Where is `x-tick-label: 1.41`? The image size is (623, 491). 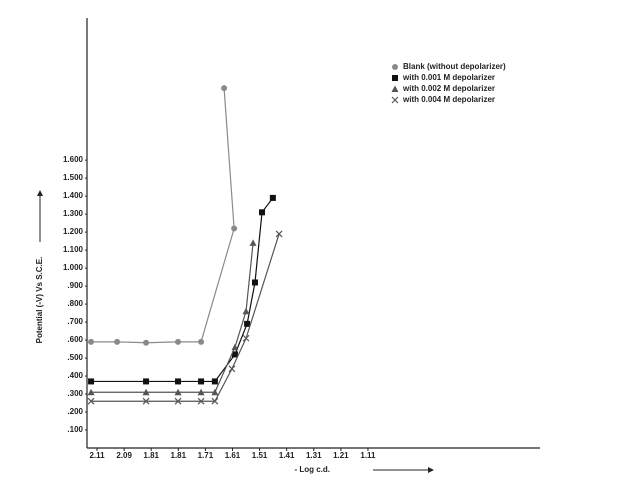
x-tick-label: 1.41 is located at coordinates (287, 455).